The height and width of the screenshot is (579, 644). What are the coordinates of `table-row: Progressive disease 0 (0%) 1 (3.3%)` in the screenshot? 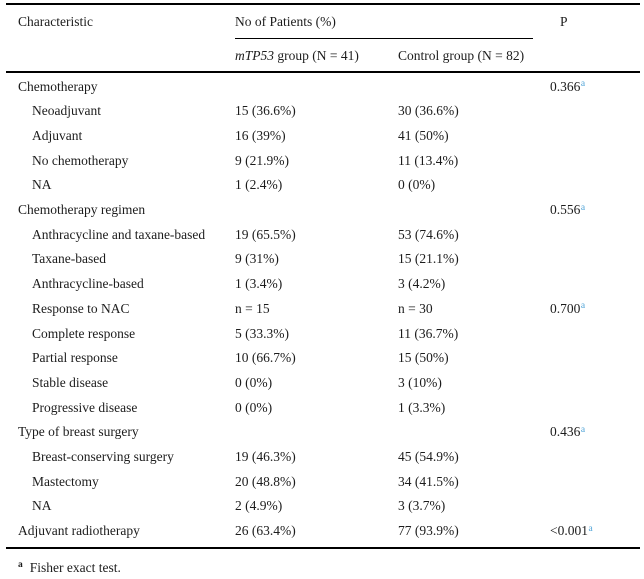 It's located at (323, 409).